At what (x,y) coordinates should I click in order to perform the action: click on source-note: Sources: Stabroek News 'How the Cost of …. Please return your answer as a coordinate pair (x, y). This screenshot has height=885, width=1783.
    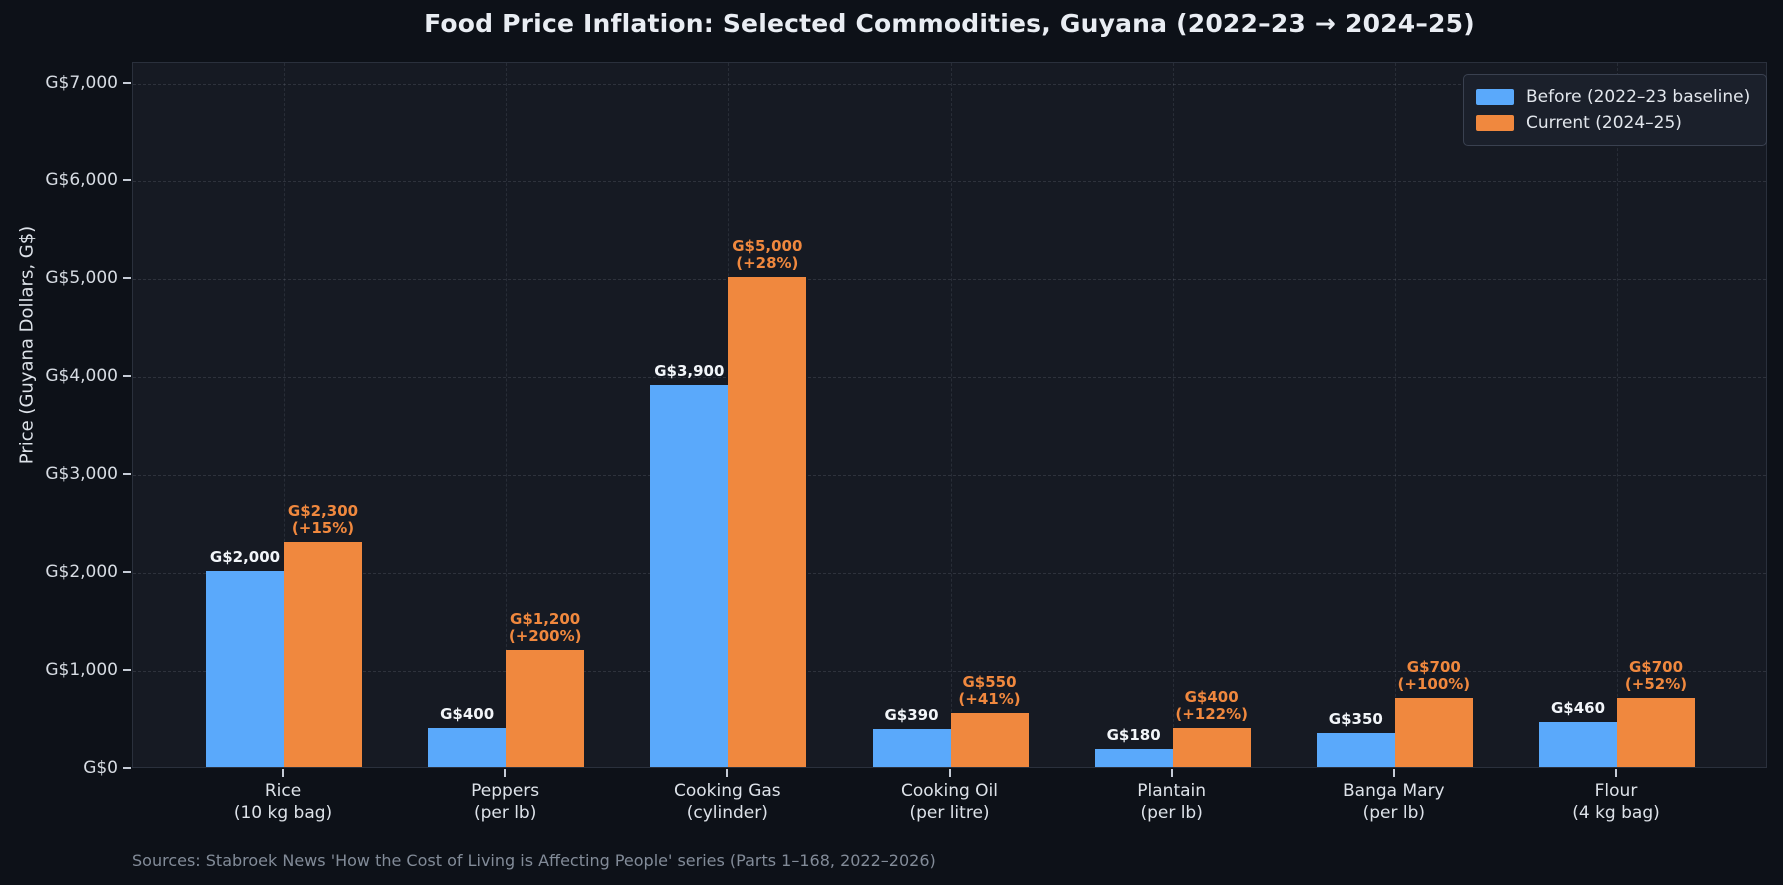
    Looking at the image, I should click on (534, 860).